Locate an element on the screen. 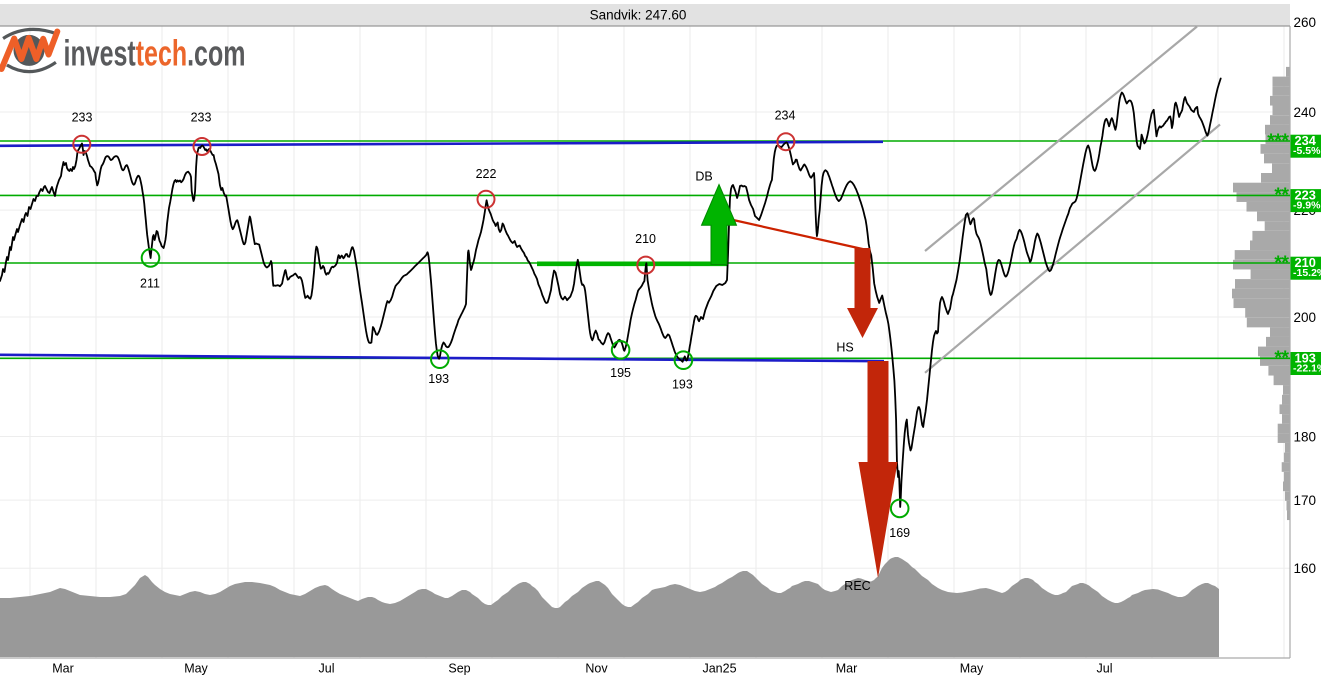  svg-text: Sandvik: 247.60 is located at coordinates (638, 15).